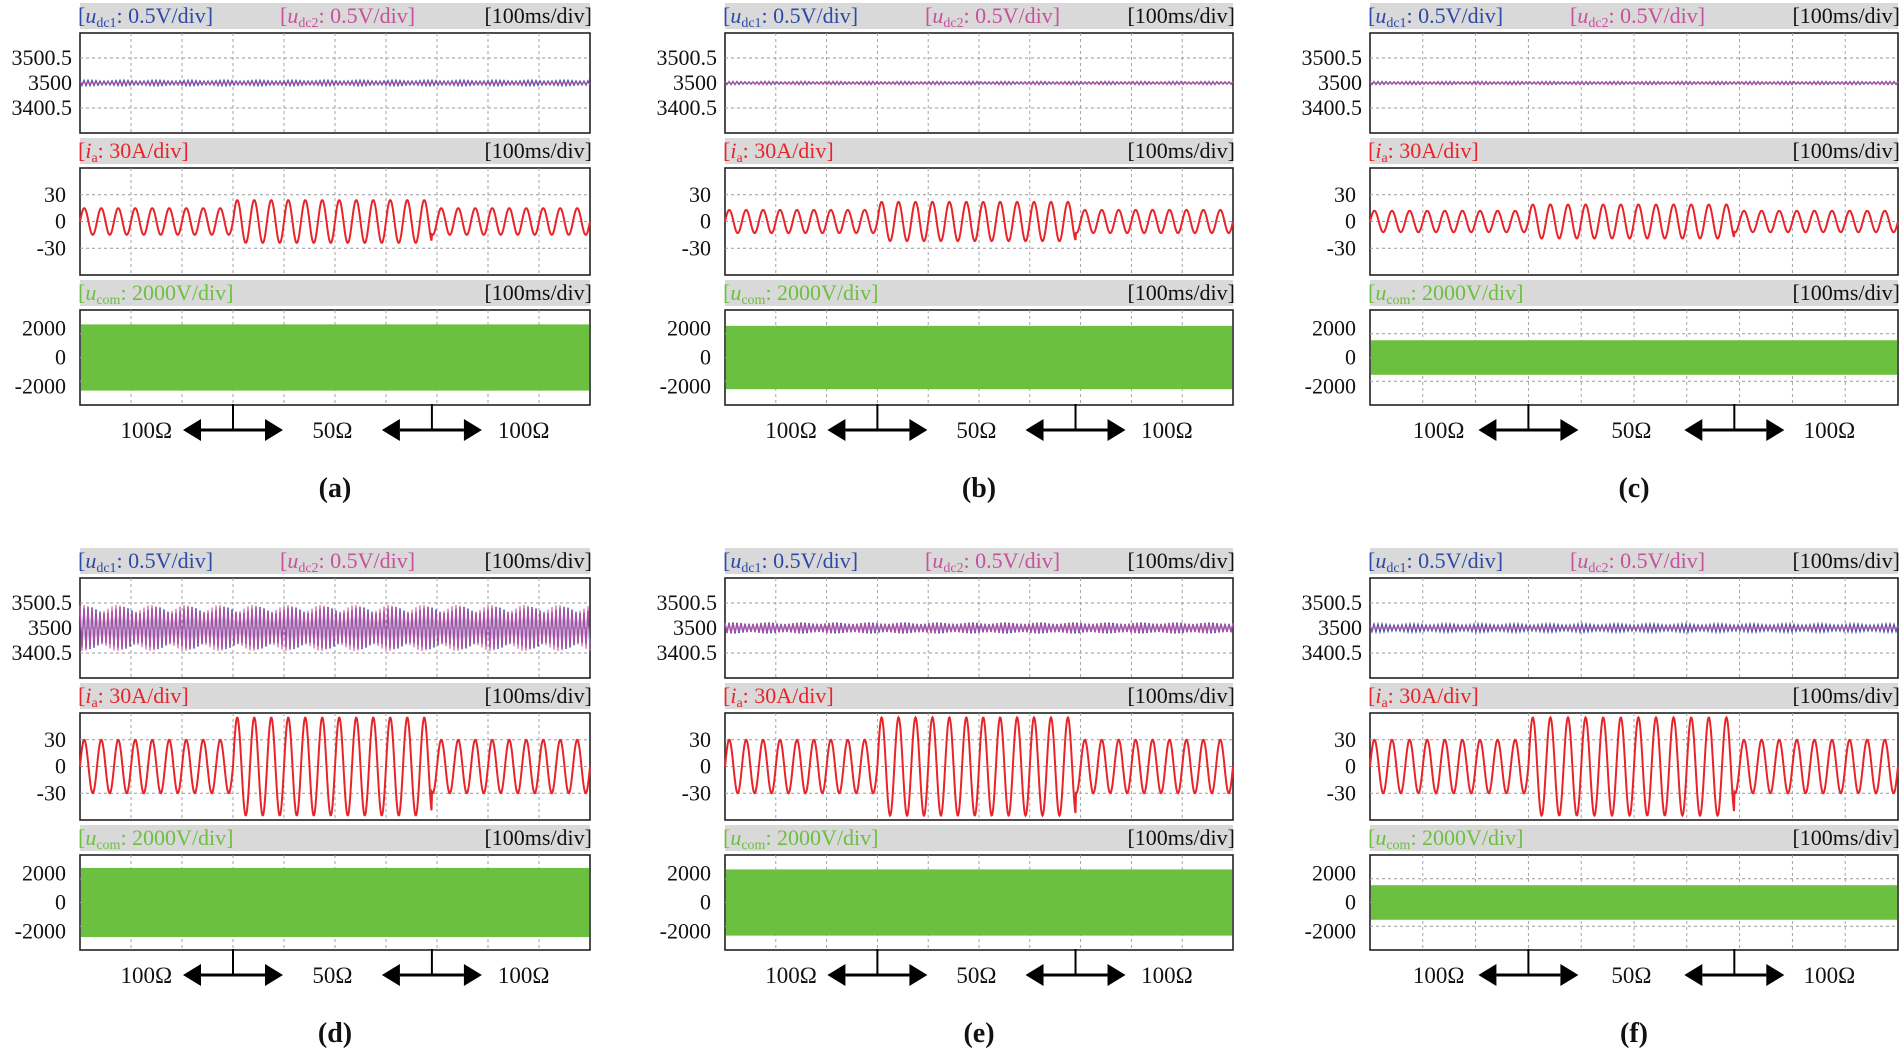 This screenshot has height=1059, width=1902. What do you see at coordinates (1396, 568) in the screenshot?
I see `legend-sub: dc1` at bounding box center [1396, 568].